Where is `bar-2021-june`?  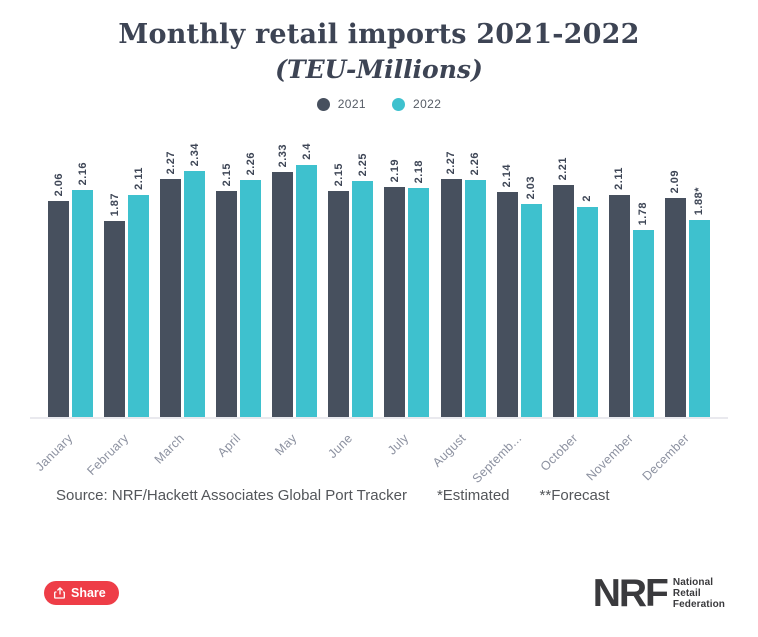 bar-2021-june is located at coordinates (339, 304).